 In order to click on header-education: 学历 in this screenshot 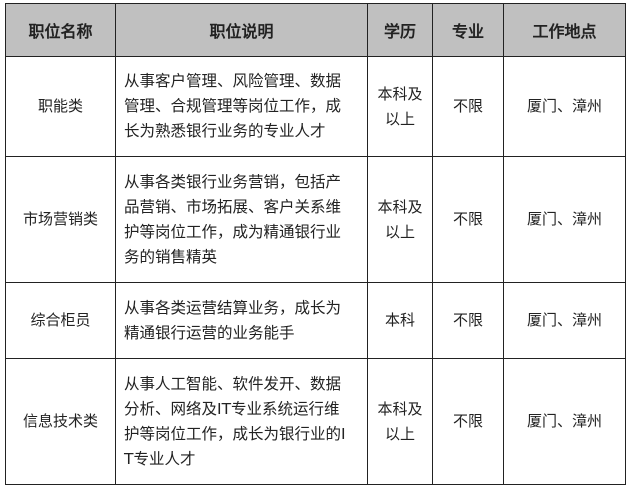, I will do `click(400, 30)`.